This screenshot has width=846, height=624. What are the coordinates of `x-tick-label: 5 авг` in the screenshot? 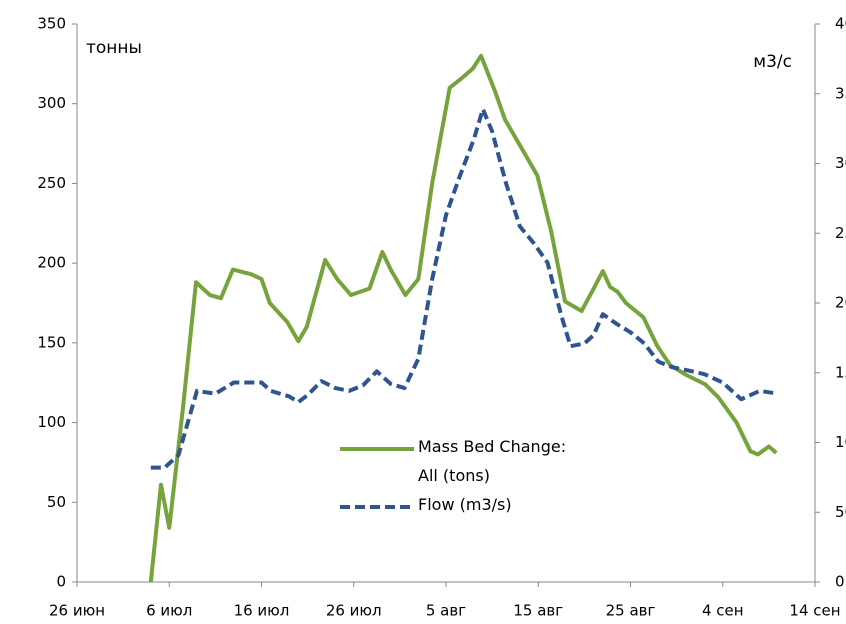 It's located at (446, 611).